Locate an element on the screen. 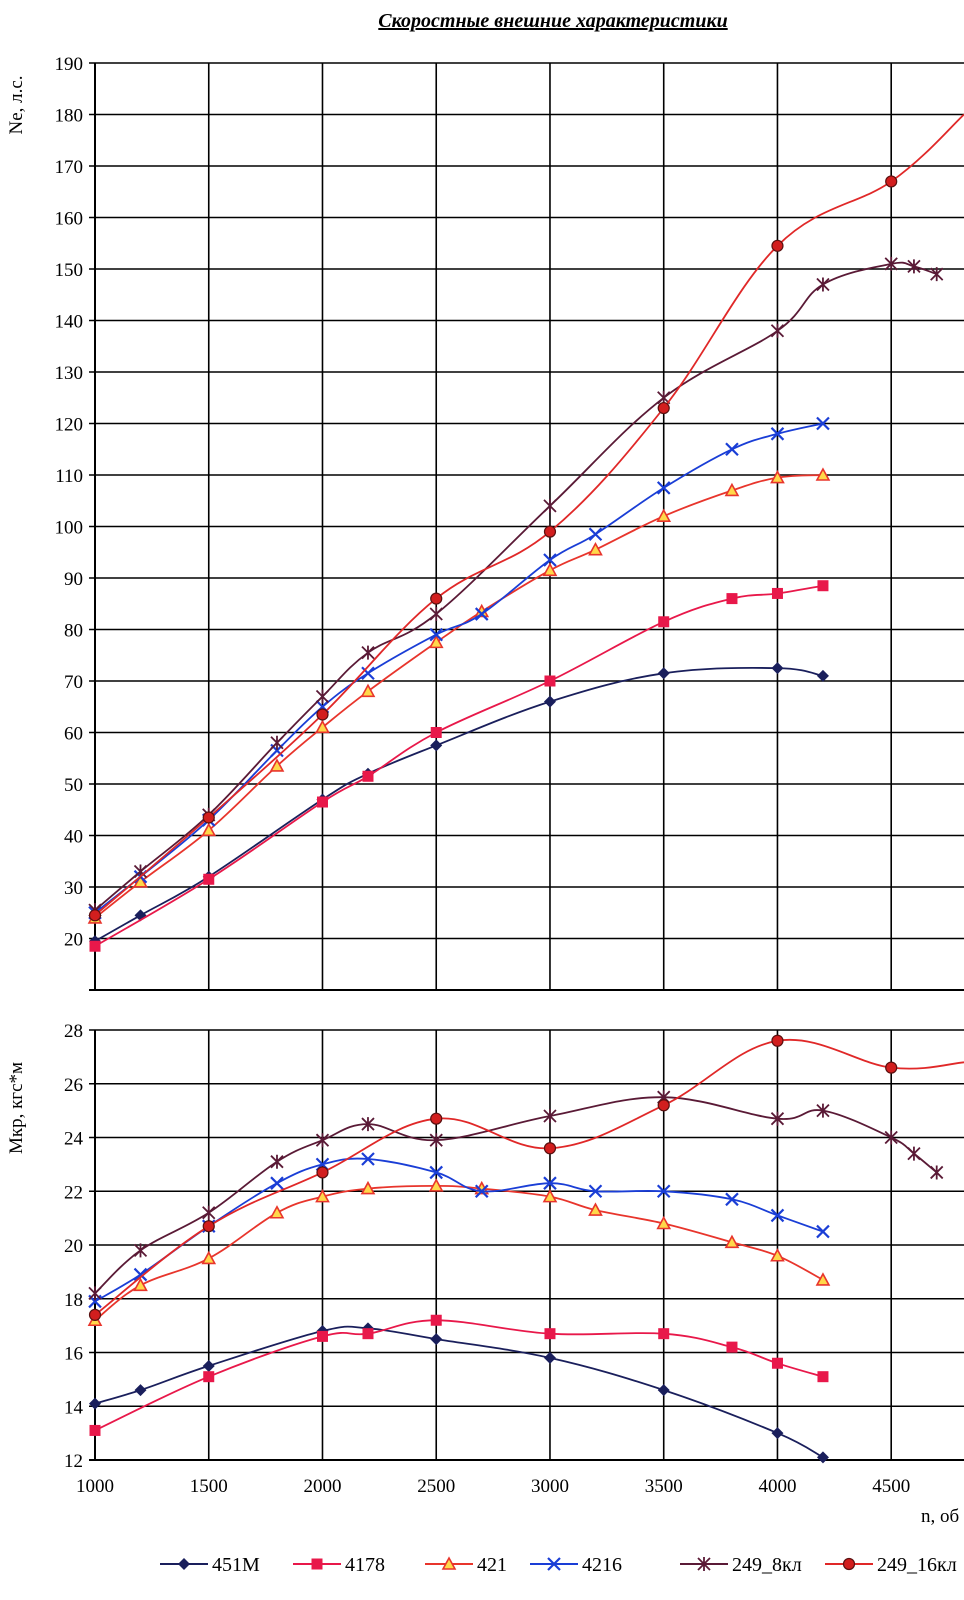 The image size is (964, 1600). y-tick-label: 150 is located at coordinates (69, 270).